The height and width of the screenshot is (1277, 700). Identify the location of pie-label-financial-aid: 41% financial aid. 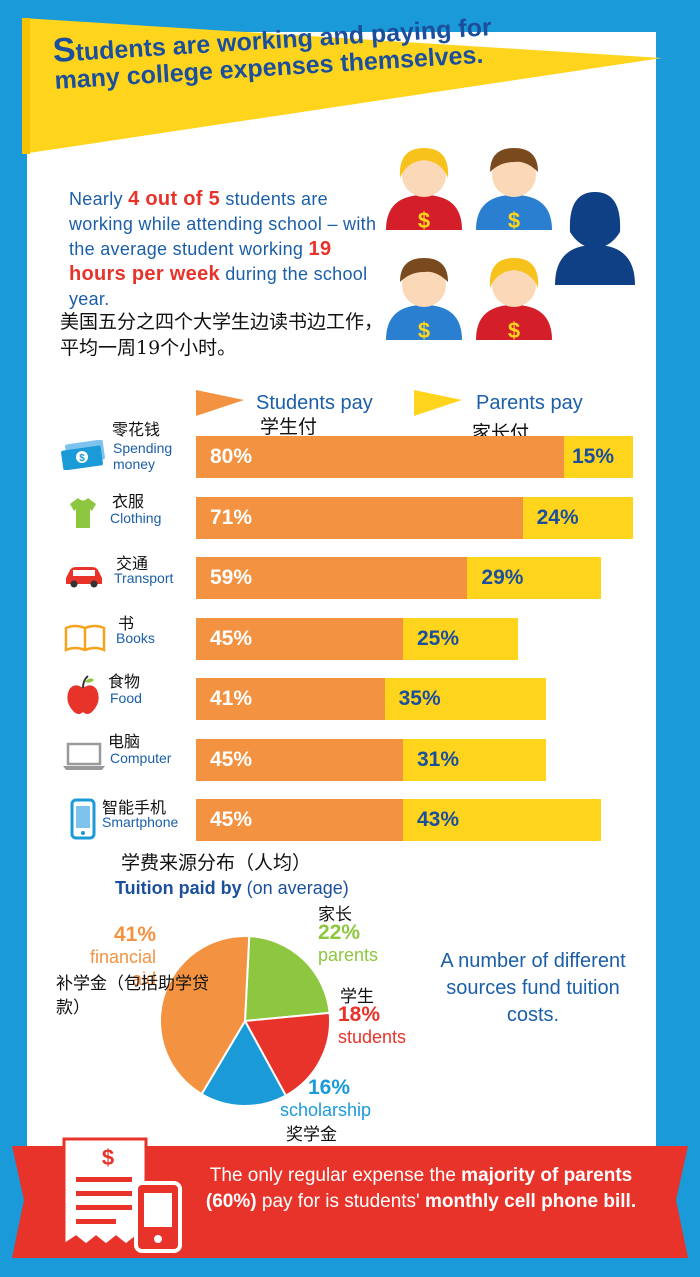
(122, 956).